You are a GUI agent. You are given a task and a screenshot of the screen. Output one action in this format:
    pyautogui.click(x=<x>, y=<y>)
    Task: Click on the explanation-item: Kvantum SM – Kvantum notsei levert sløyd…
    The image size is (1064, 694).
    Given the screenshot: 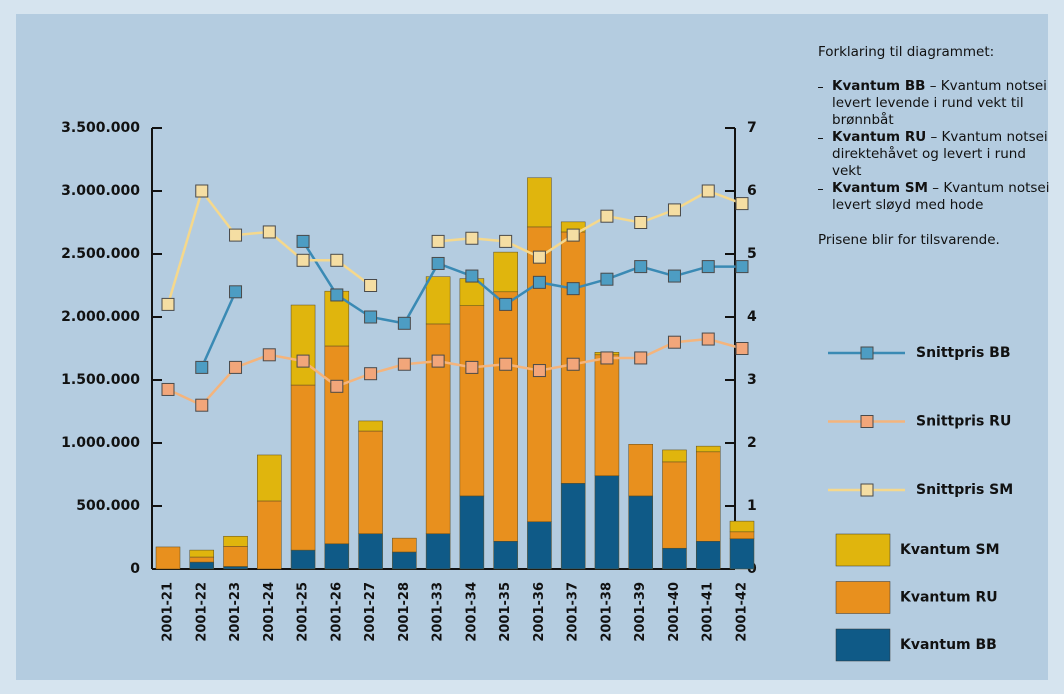 What is the action you would take?
    pyautogui.click(x=938, y=197)
    